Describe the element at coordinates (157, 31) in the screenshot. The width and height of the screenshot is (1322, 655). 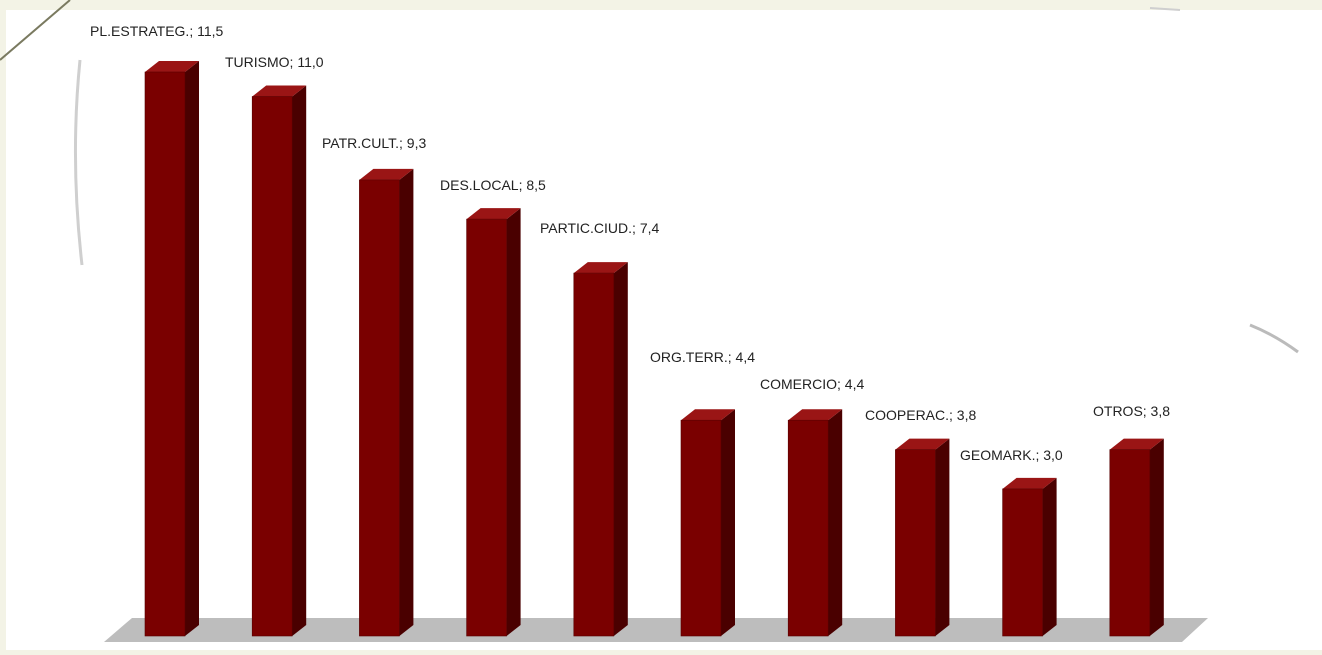
I see `data-label: PL.ESTRATEG.; 11,5` at that location.